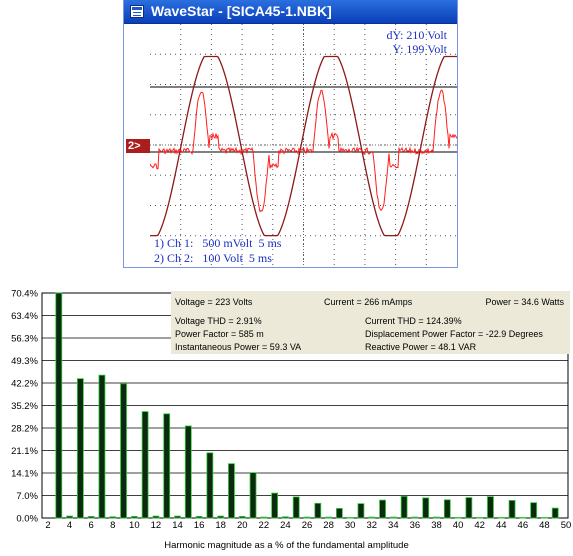 The width and height of the screenshot is (573, 556). Describe the element at coordinates (479, 525) in the screenshot. I see `x-tick-label: 42` at that location.